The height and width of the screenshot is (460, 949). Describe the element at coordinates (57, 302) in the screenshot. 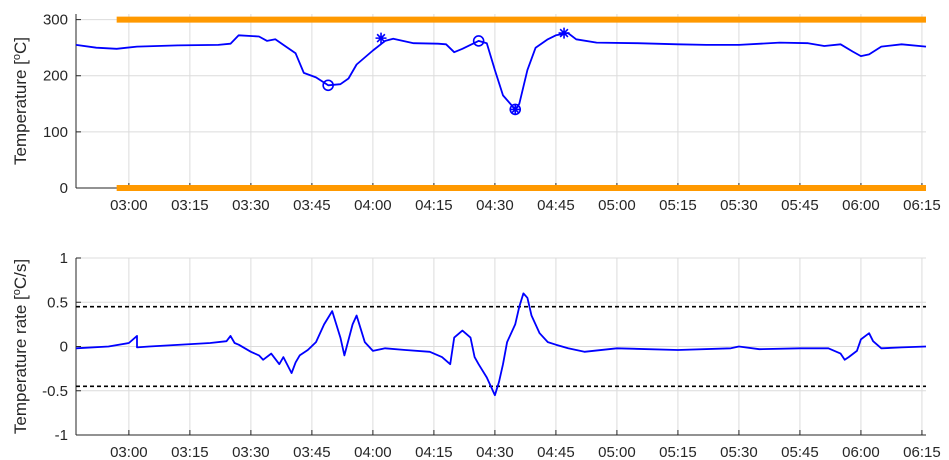

I see `y-tick-label: 0.5` at that location.